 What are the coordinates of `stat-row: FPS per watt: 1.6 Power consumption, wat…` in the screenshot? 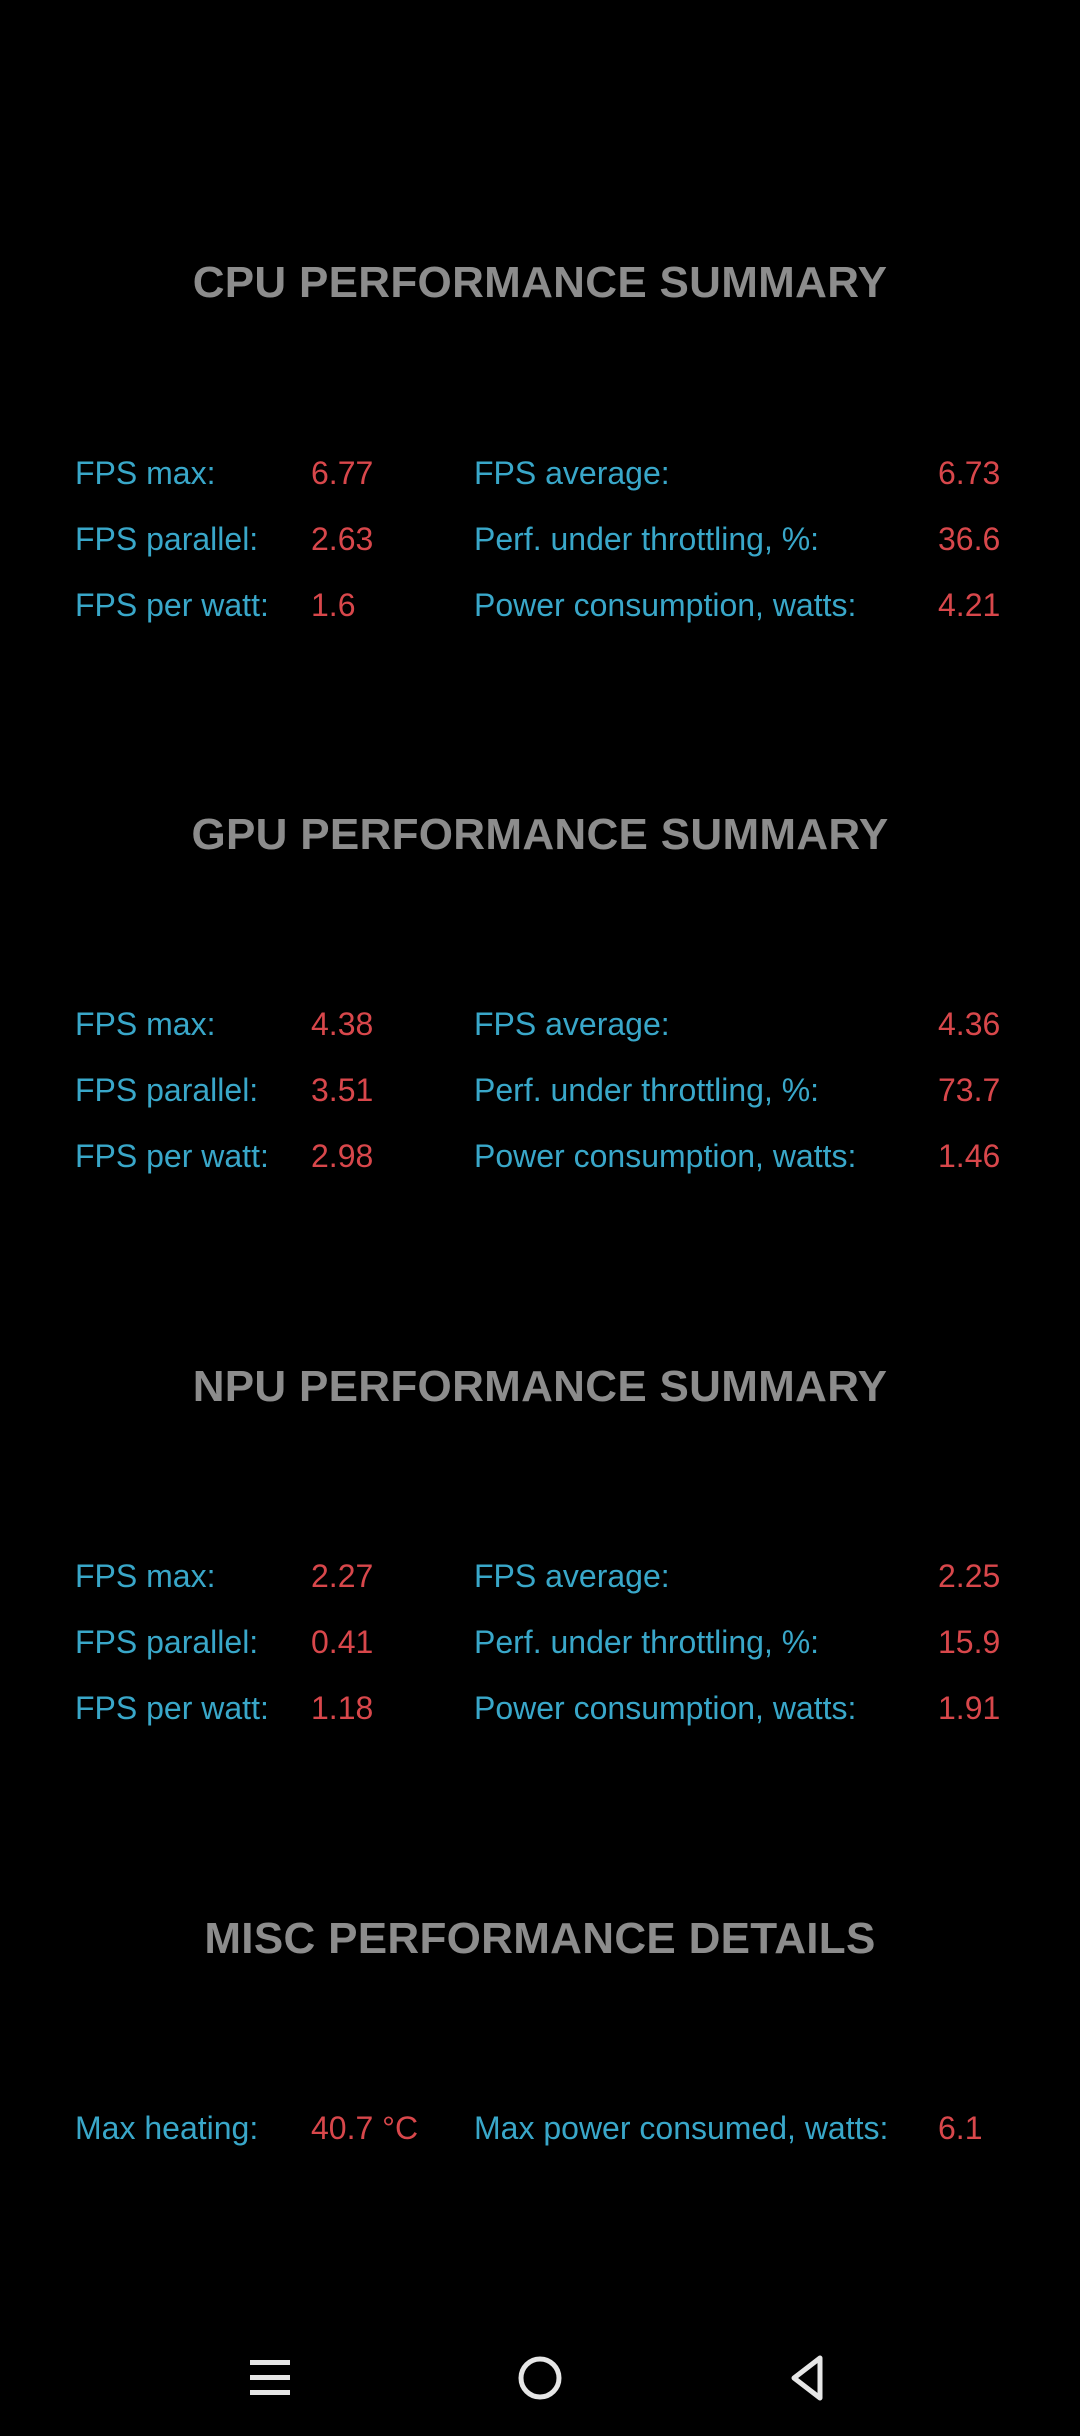 It's located at (540, 605).